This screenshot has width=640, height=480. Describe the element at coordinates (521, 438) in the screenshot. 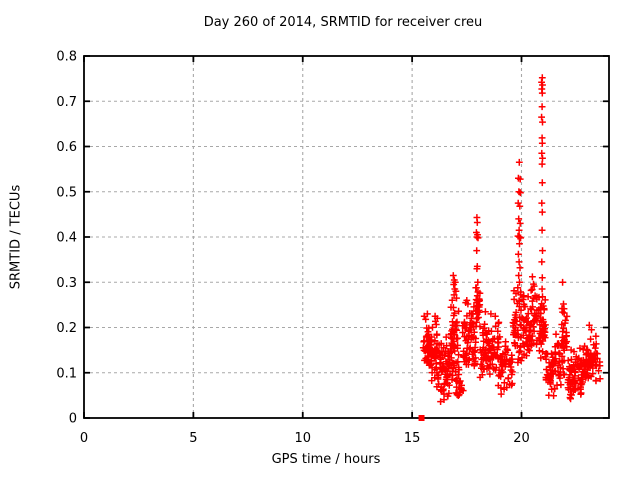

I see `x-tick-label: 20` at that location.